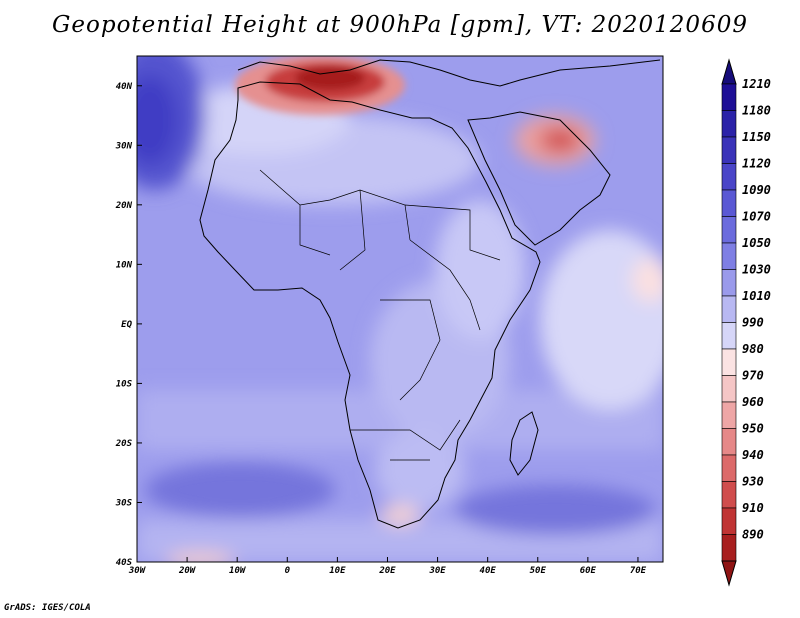 This screenshot has height=618, width=800. I want to click on colorbar-label: 980, so click(753, 349).